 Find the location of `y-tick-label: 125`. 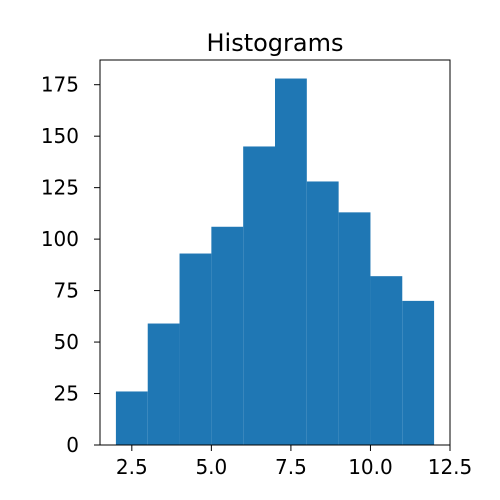

y-tick-label: 125 is located at coordinates (60, 188).